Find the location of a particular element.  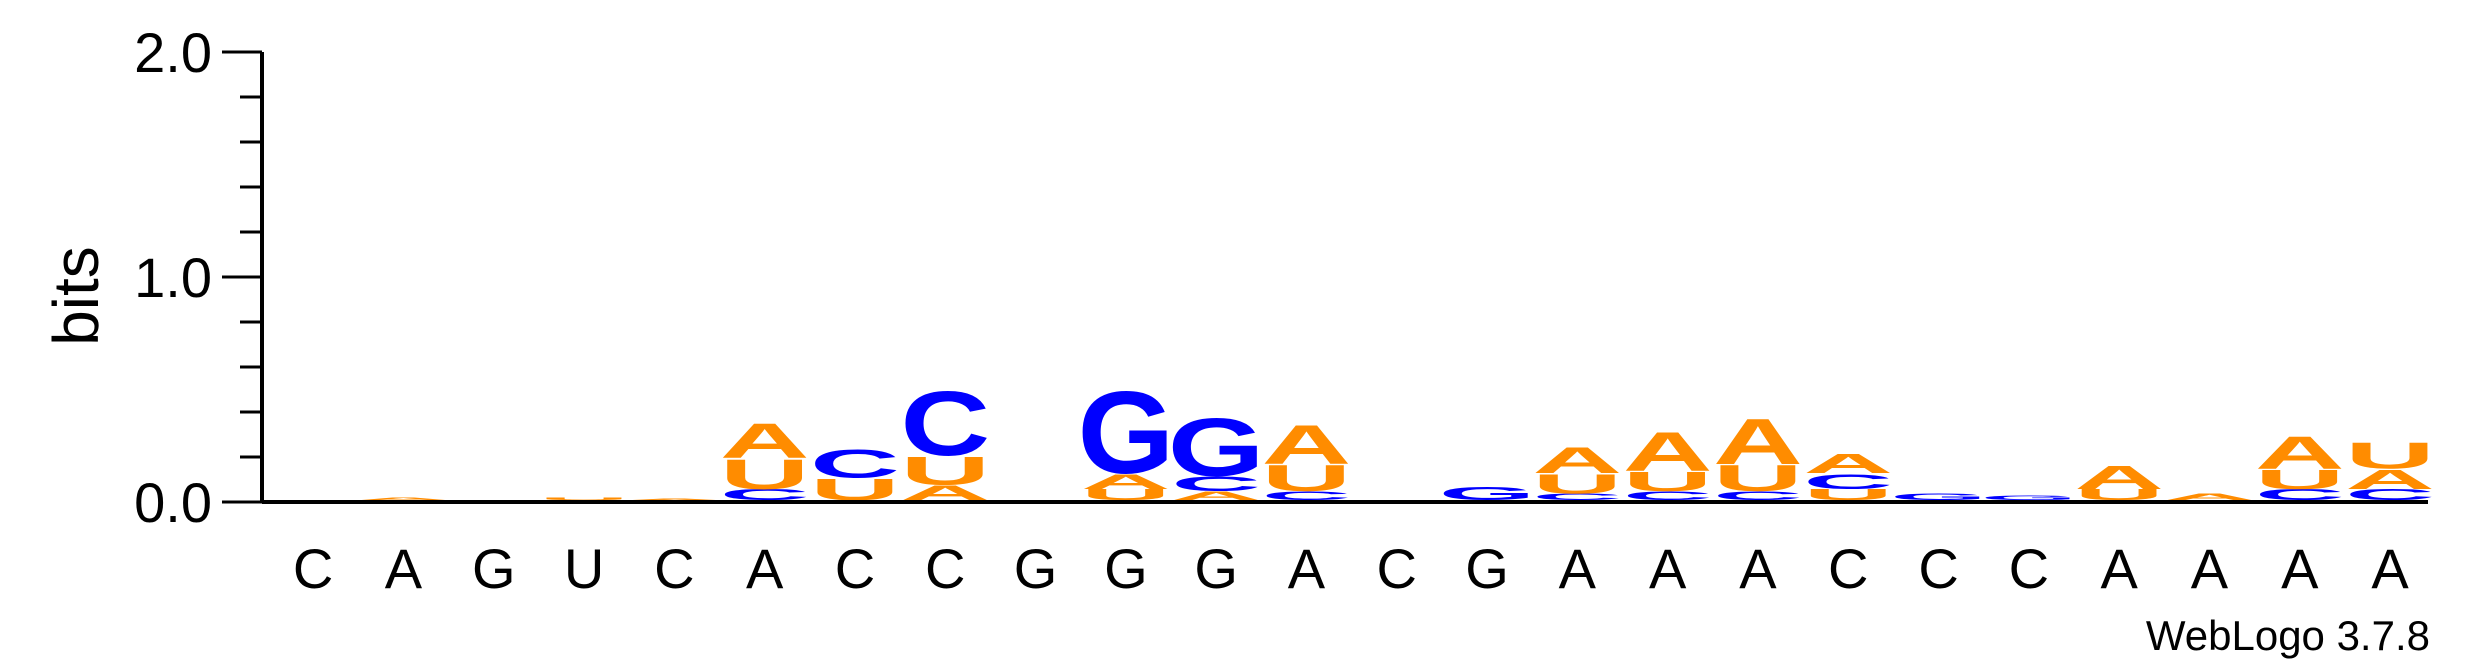

y-axis-label: bits is located at coordinates (76, 296).